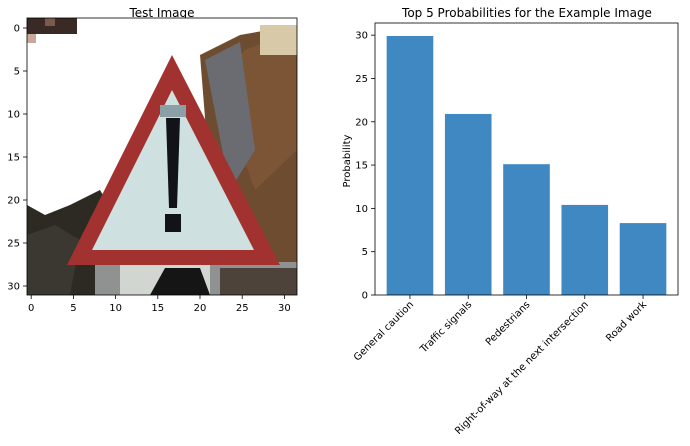 This screenshot has height=446, width=690. What do you see at coordinates (13, 158) in the screenshot?
I see `image-y-tick-label: 15` at bounding box center [13, 158].